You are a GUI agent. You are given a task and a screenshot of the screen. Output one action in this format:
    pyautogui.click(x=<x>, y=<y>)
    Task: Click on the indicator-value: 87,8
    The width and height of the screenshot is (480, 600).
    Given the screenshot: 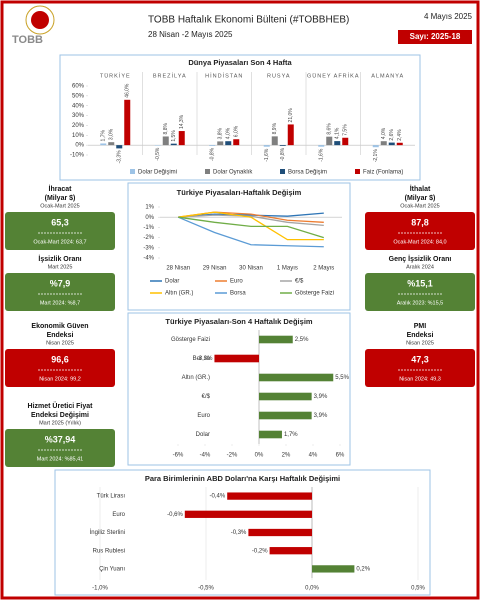 What is the action you would take?
    pyautogui.click(x=420, y=222)
    